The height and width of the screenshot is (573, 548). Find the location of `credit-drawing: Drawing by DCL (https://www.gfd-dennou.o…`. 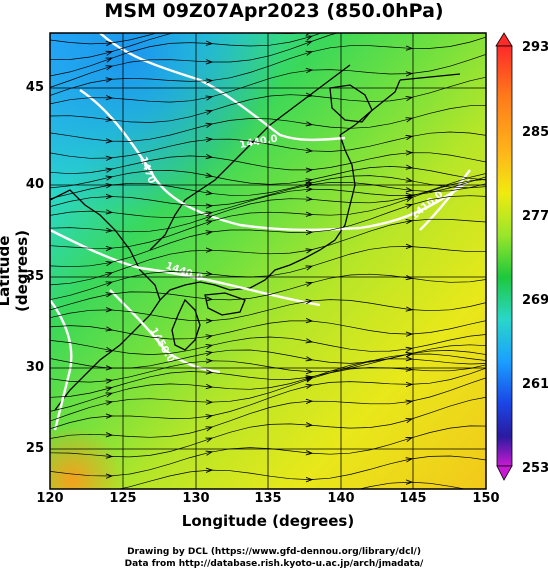

credit-drawing: Drawing by DCL (https://www.gfd-dennou.o… is located at coordinates (274, 552).